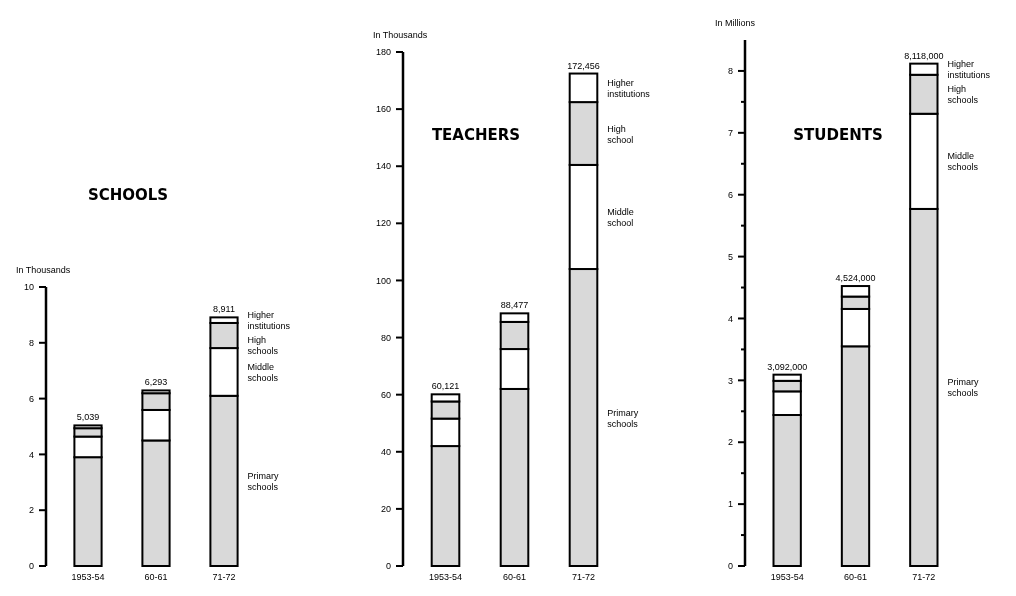  I want to click on total-label: 8,118,000, so click(924, 55).